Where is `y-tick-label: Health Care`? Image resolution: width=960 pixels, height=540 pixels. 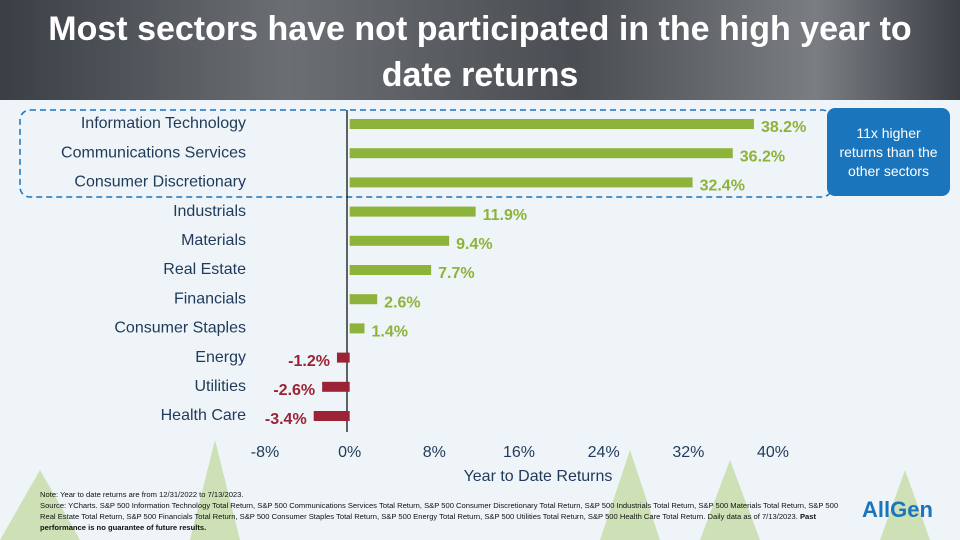 y-tick-label: Health Care is located at coordinates (203, 415).